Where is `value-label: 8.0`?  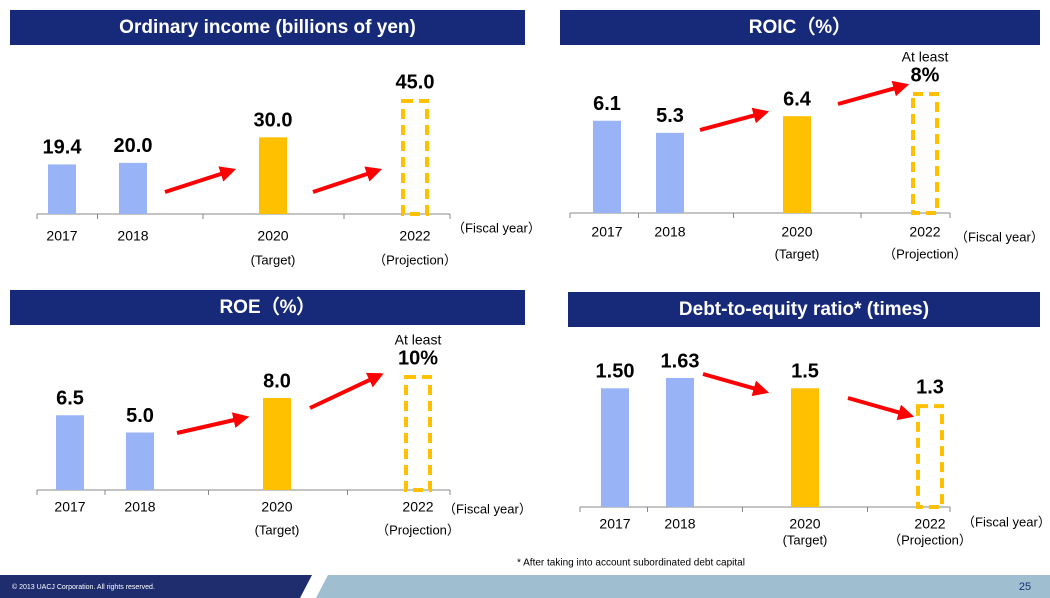 value-label: 8.0 is located at coordinates (277, 381).